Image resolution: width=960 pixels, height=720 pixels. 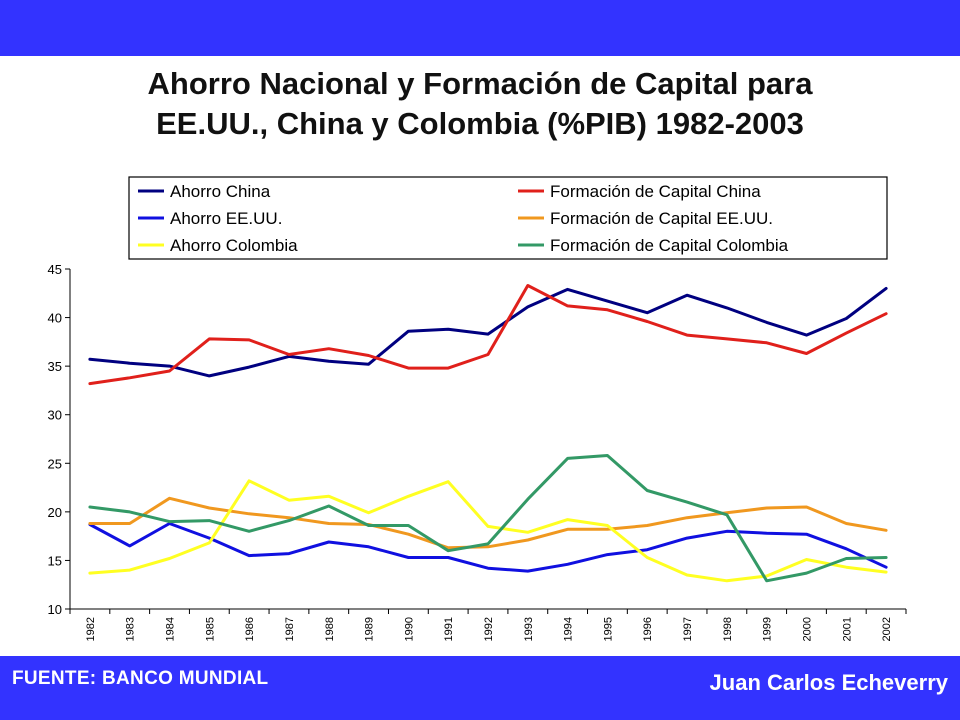 I want to click on top-bar, so click(x=480, y=28).